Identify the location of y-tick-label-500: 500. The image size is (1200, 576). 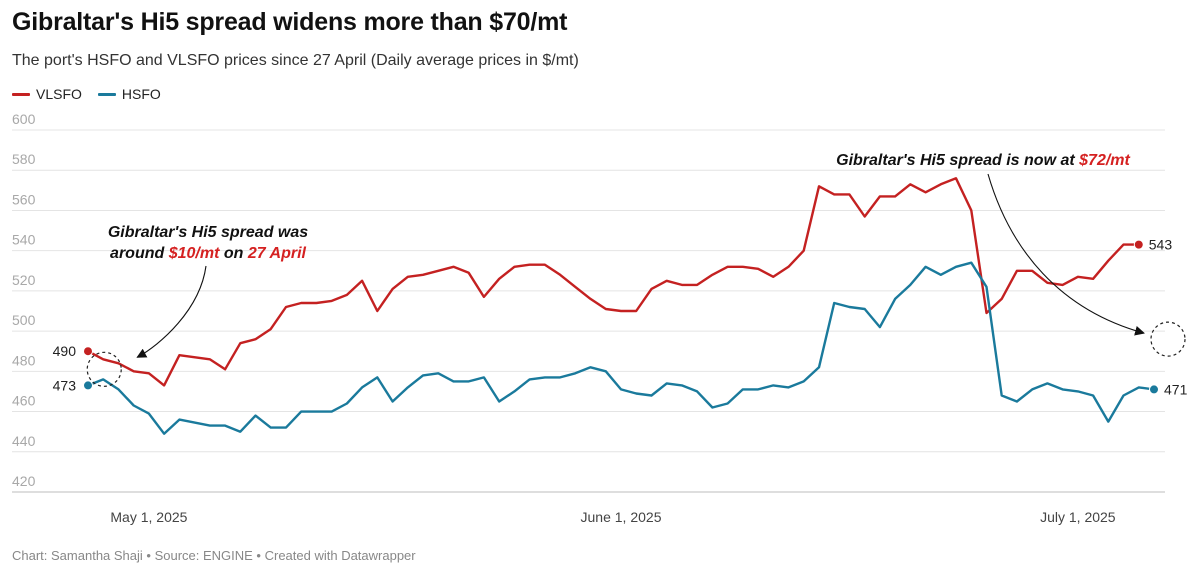
(24, 320).